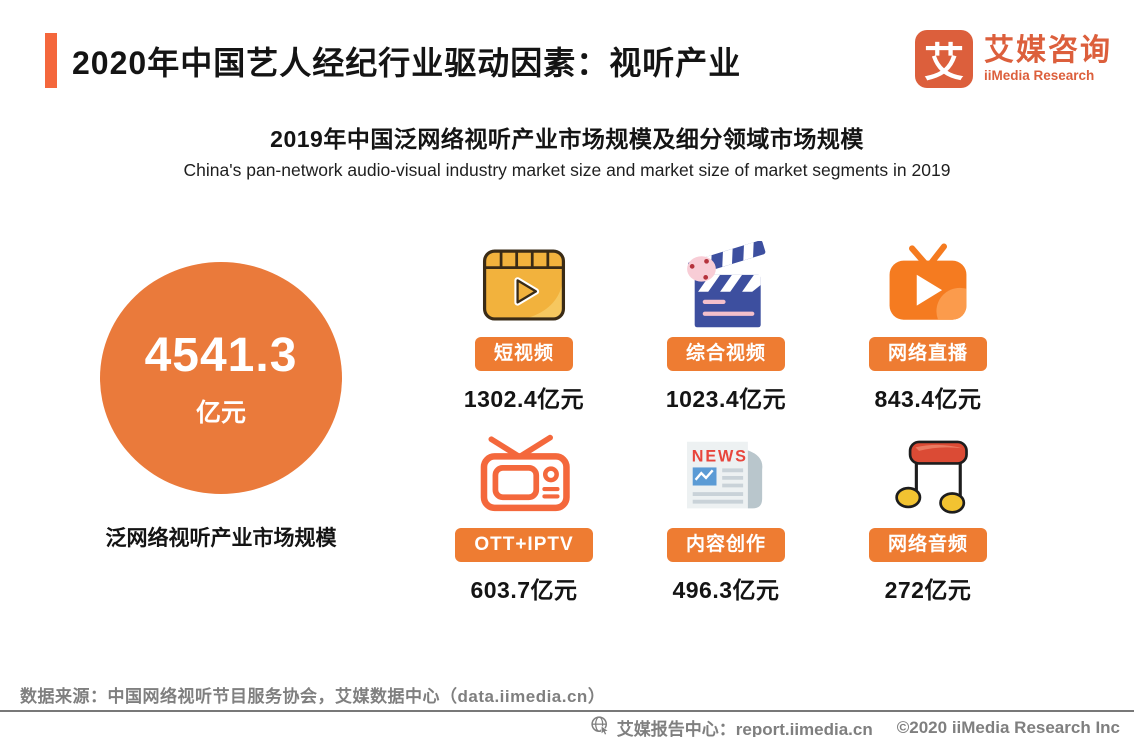 This screenshot has width=1134, height=737. What do you see at coordinates (928, 524) in the screenshot?
I see `segment-audio: 网络音频 272亿元` at bounding box center [928, 524].